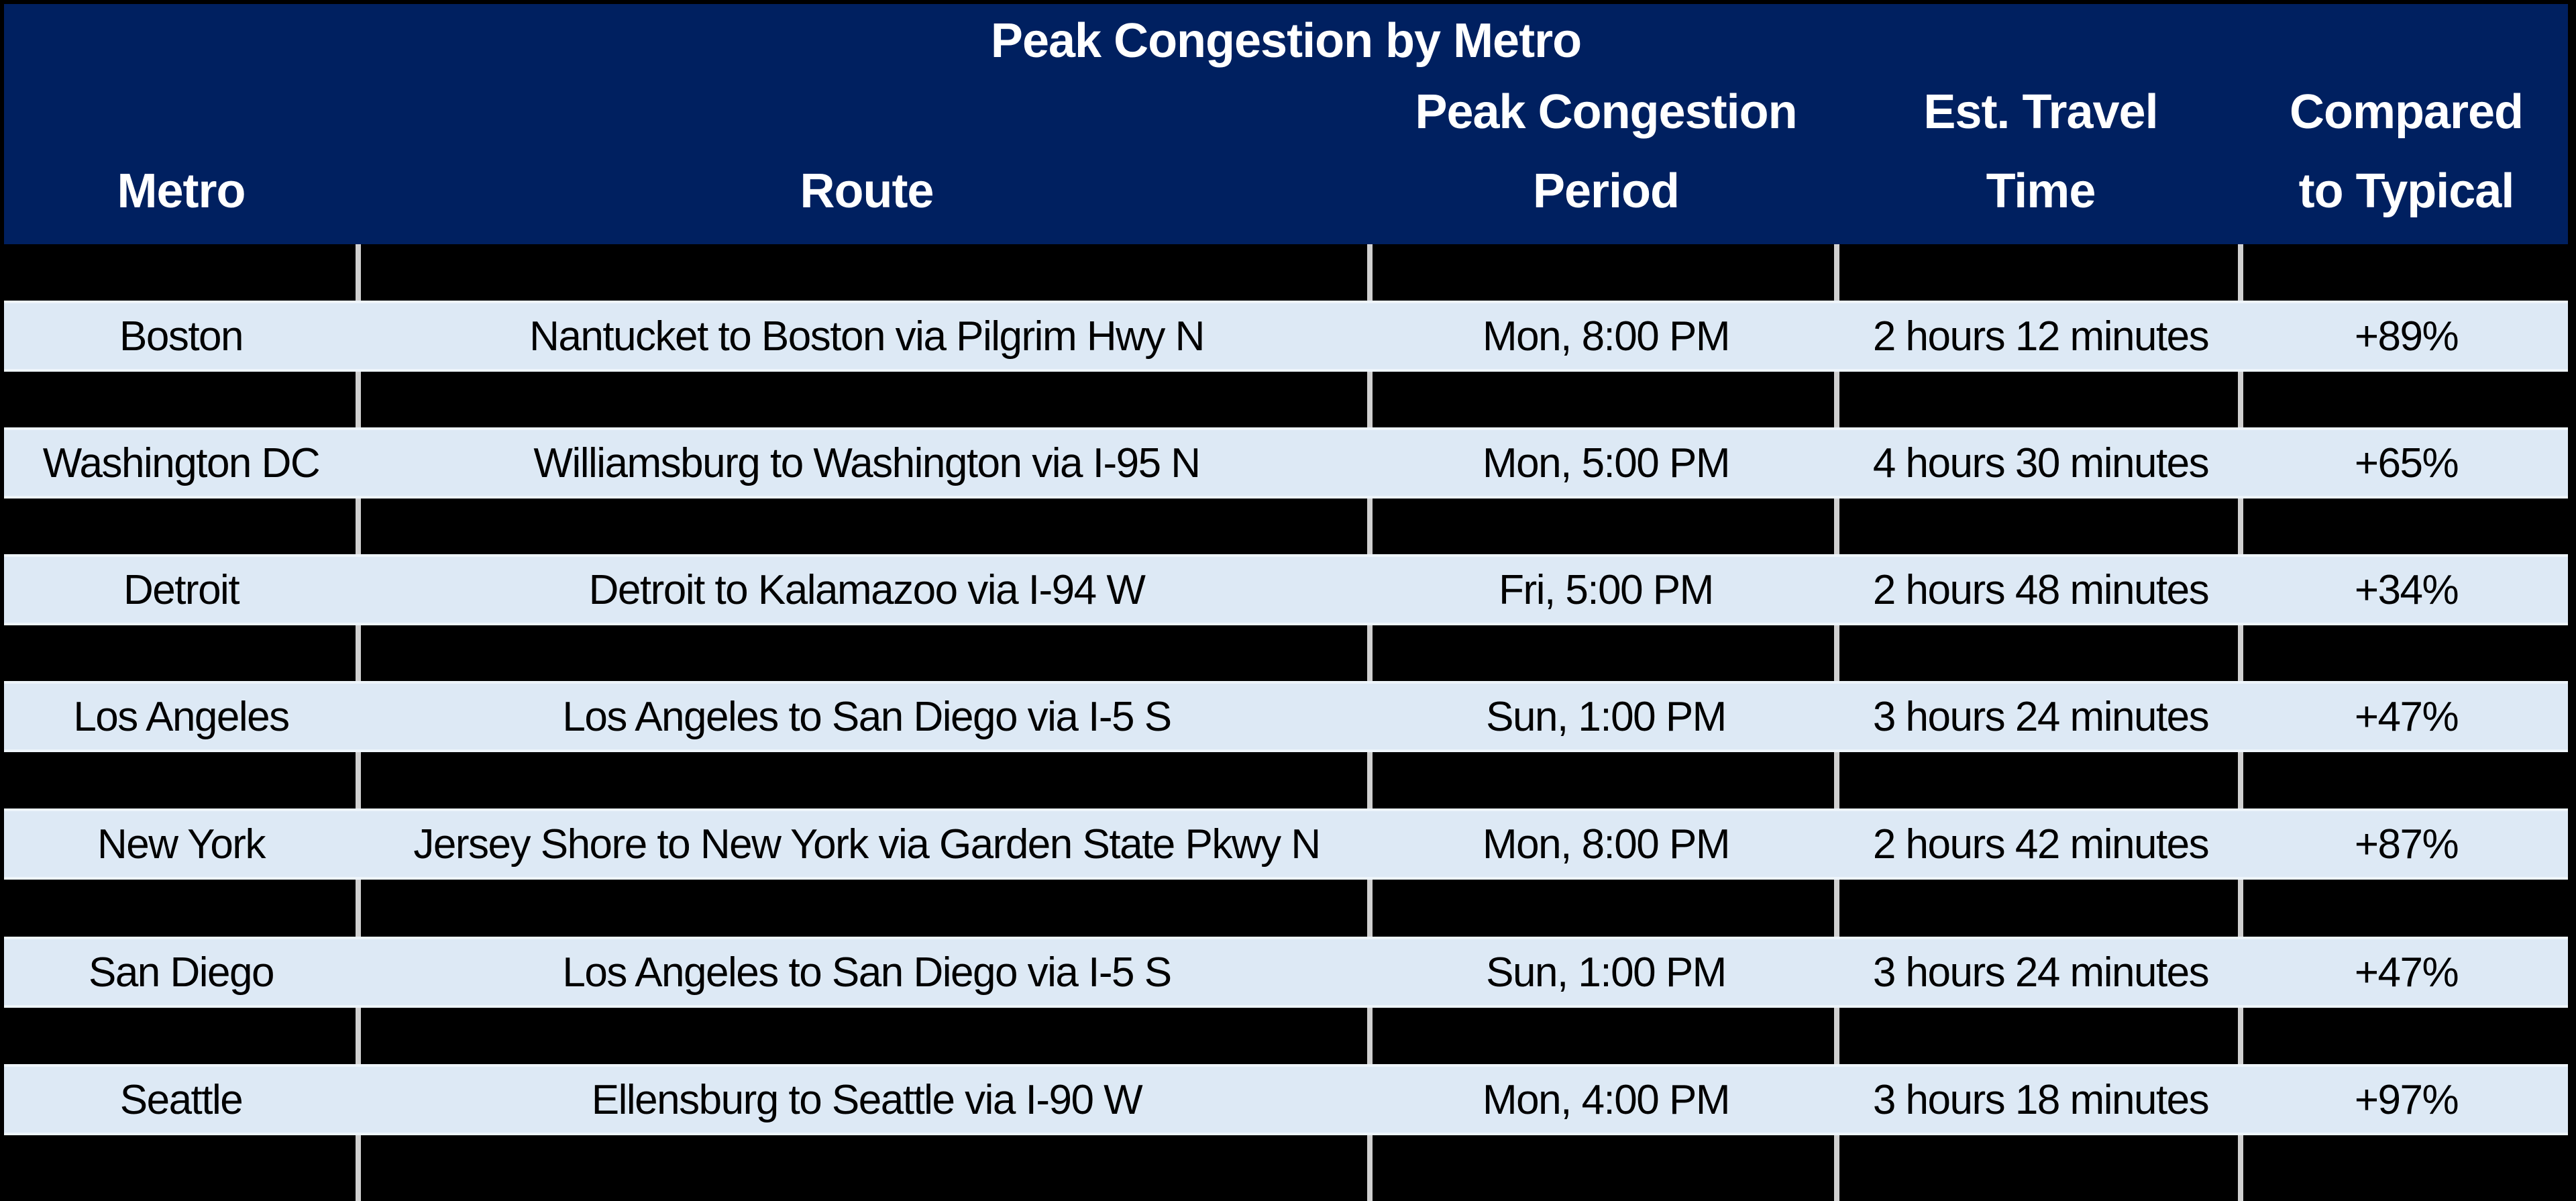 The image size is (2576, 1201). What do you see at coordinates (867, 1099) in the screenshot?
I see `cell-route: Ellensburg to Seattle via I-90 W` at bounding box center [867, 1099].